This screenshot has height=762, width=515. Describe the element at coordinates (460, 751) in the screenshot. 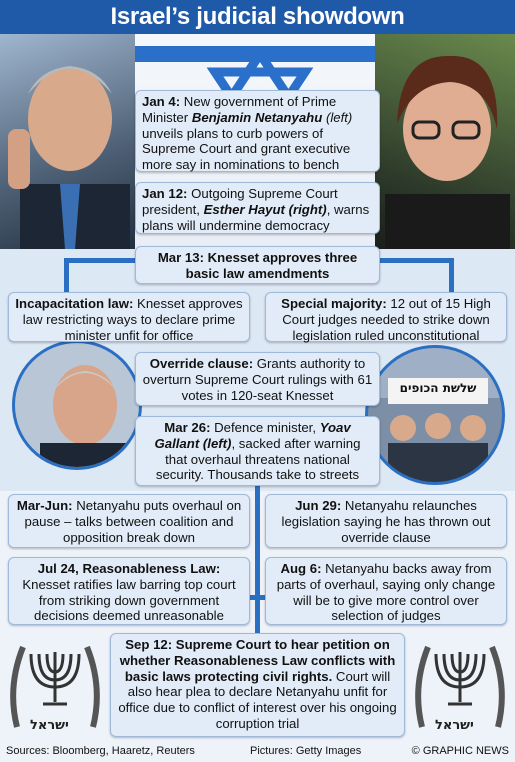

I see `footer-credit: © GRAPHIC NEWS` at that location.